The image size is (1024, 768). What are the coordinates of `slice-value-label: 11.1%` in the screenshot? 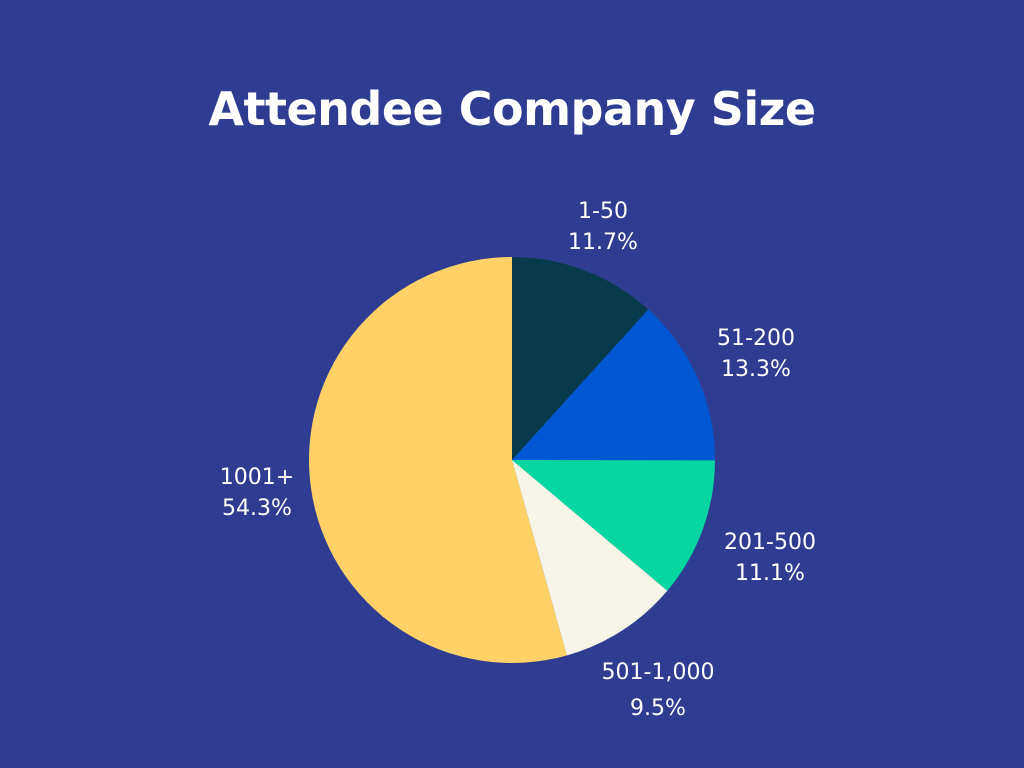 It's located at (770, 573).